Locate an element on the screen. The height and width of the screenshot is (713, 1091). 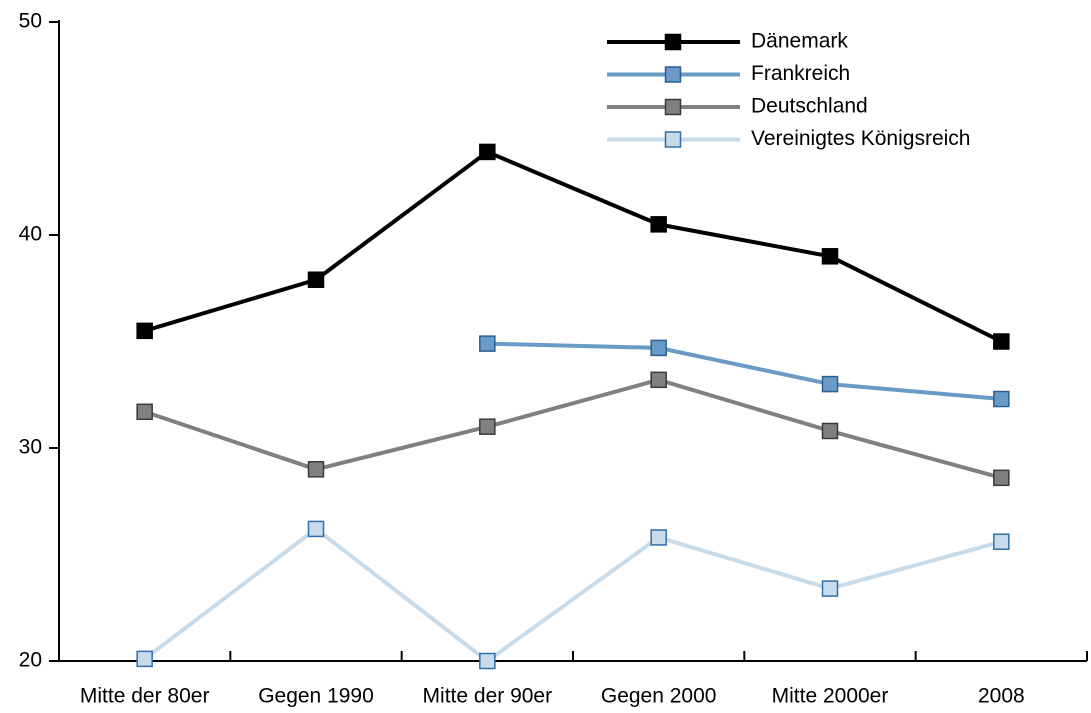
x-tick-label: Gegen 2000 is located at coordinates (659, 696).